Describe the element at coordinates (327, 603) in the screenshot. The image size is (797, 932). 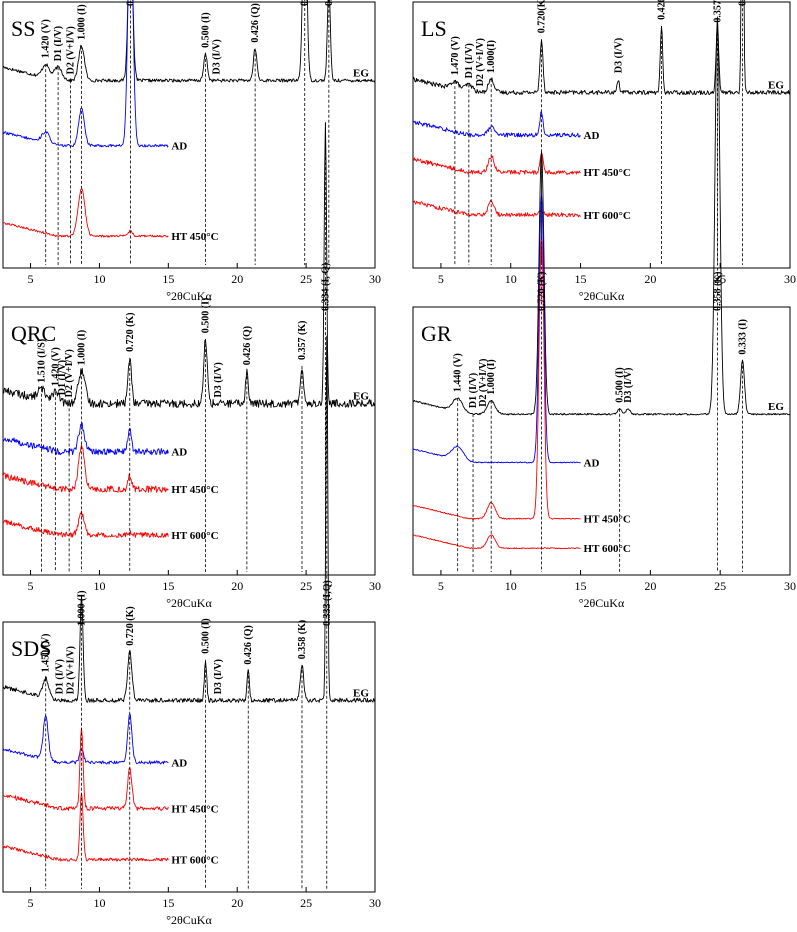
I see `peak-label: 0.333 (I,Q)` at that location.